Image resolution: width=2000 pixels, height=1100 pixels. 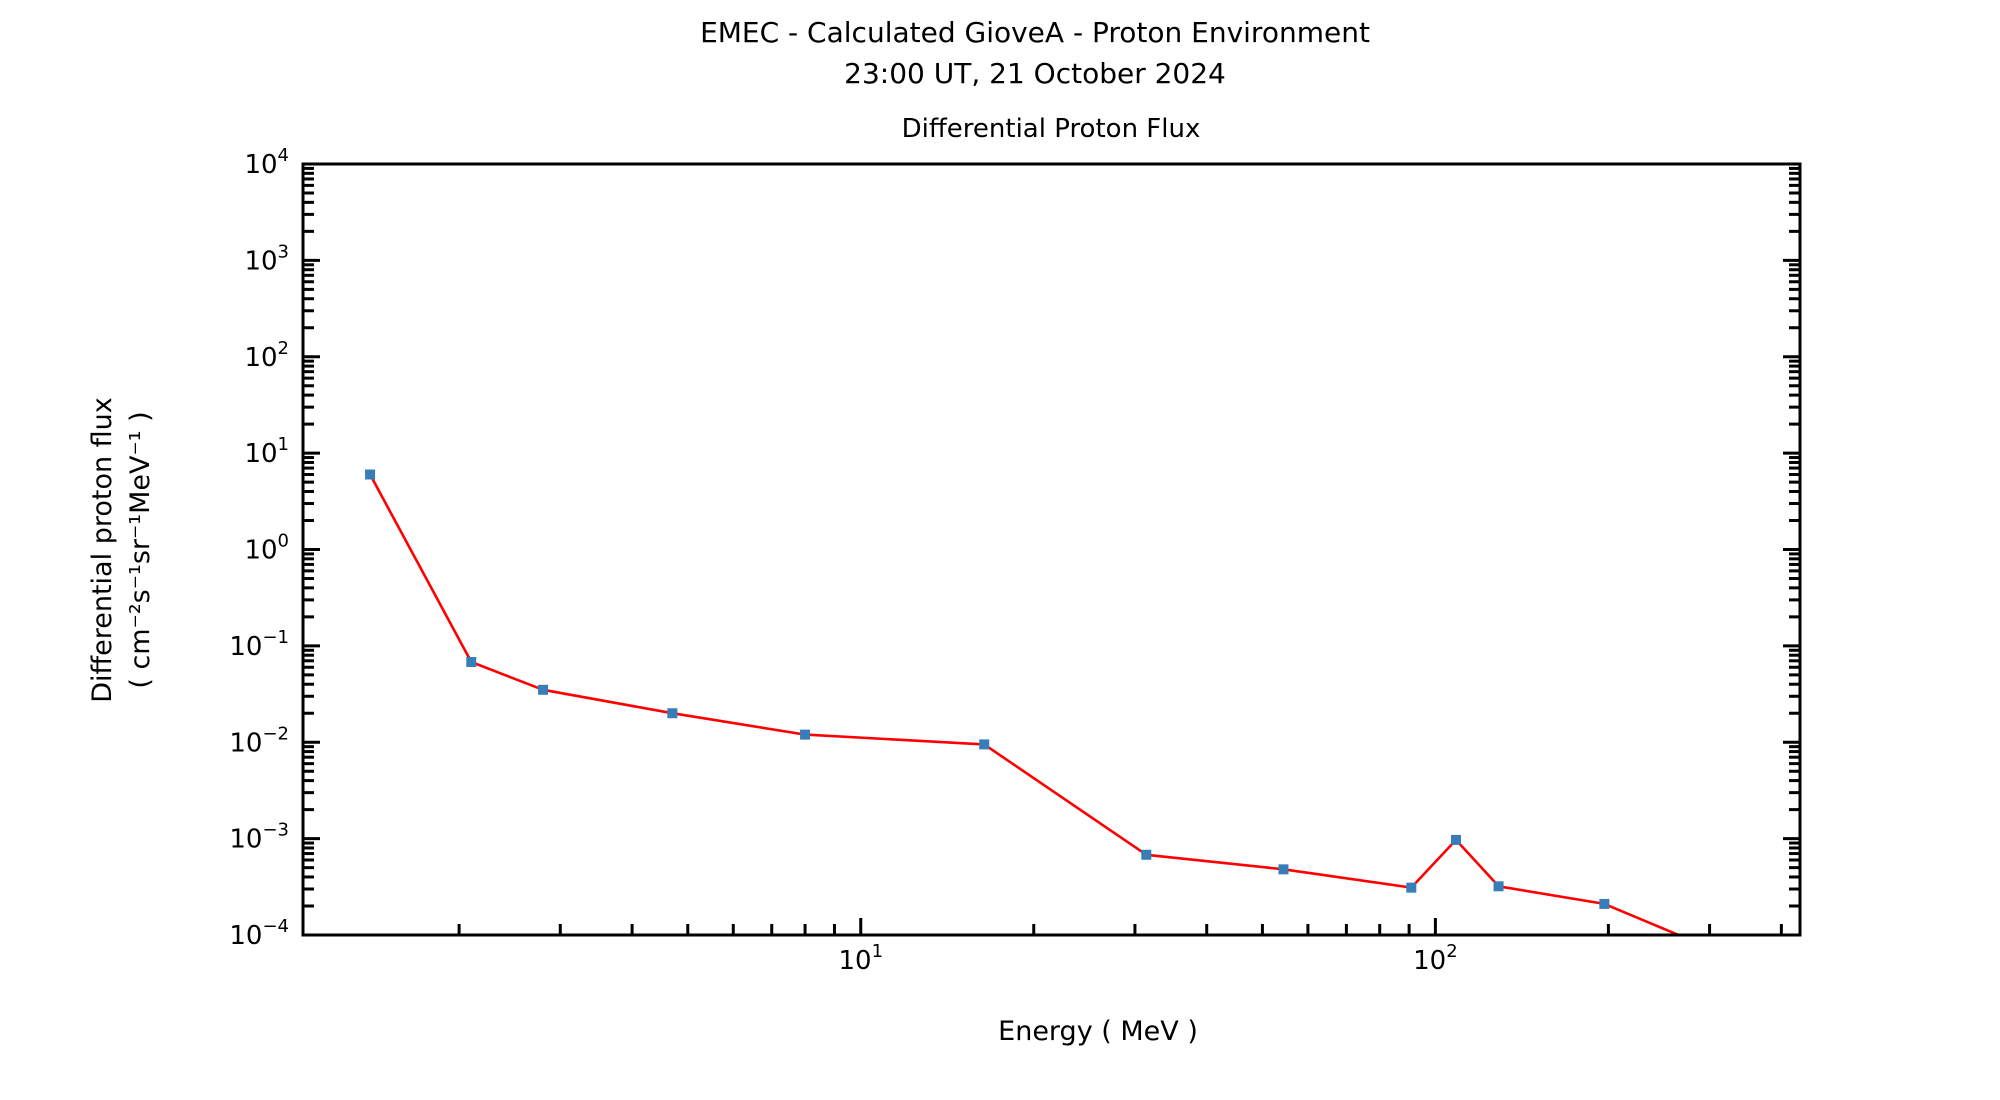 I want to click on y-axis-label-line2: ( cm⁻²s⁻¹sr⁻¹MeV⁻¹ ), so click(x=140, y=550).